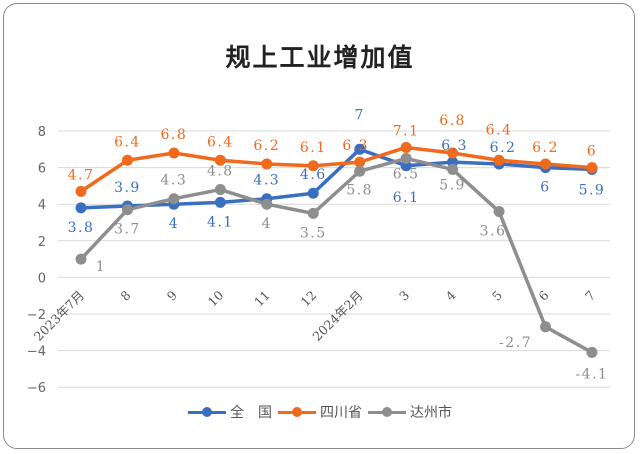 This screenshot has height=454, width=640. What do you see at coordinates (341, 413) in the screenshot?
I see `legend-label: 四川省` at bounding box center [341, 413].